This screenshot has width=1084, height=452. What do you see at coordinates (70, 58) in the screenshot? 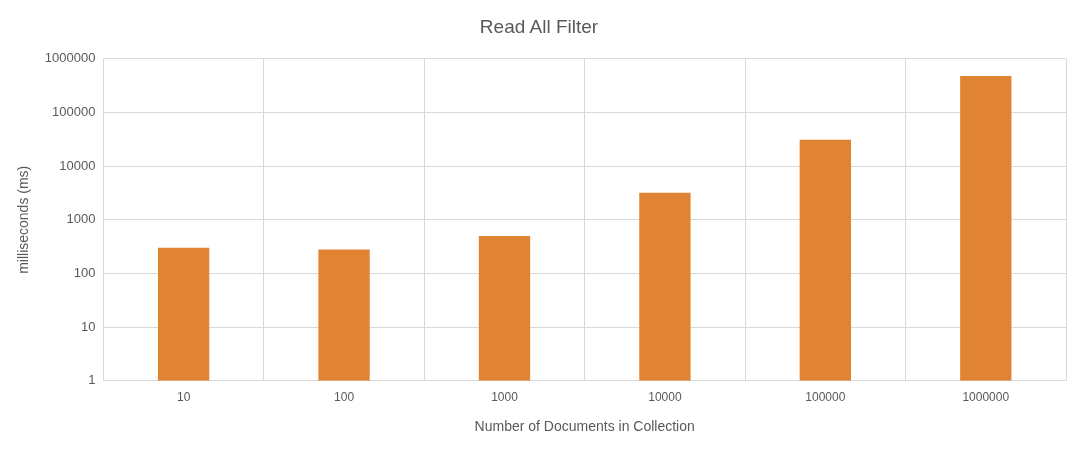
I see `y-tick-label: 1000000` at bounding box center [70, 58].